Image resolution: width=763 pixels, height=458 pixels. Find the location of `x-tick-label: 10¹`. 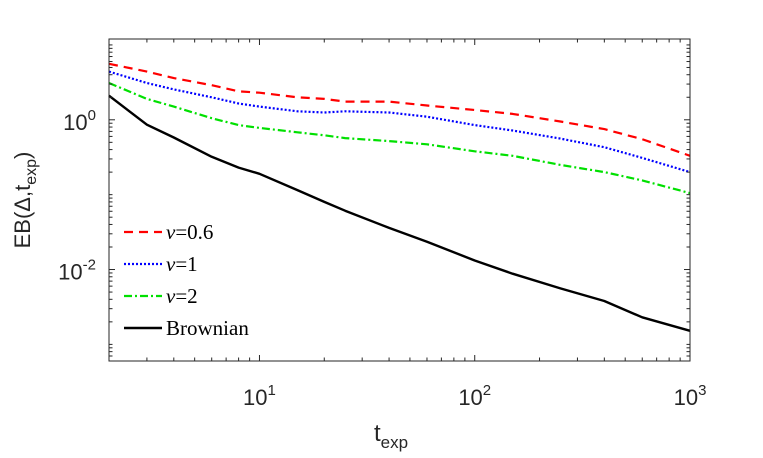

x-tick-label: 10¹ is located at coordinates (259, 396).